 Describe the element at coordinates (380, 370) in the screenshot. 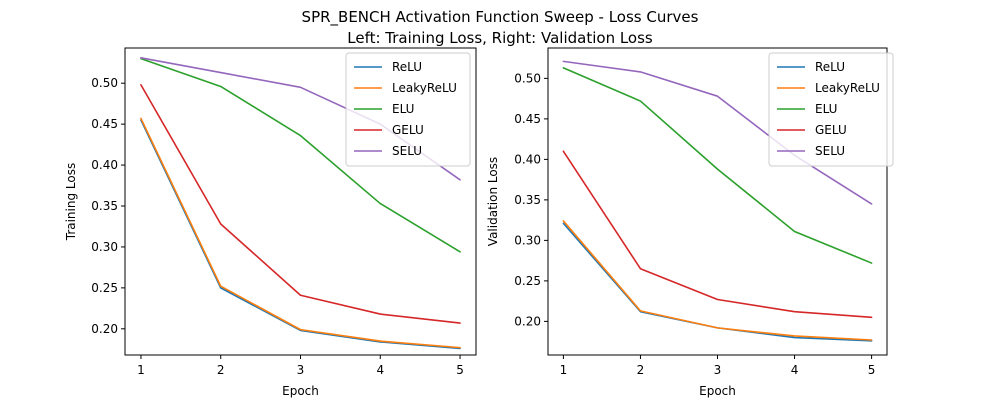

I see `training-x-tick-label: 4` at that location.